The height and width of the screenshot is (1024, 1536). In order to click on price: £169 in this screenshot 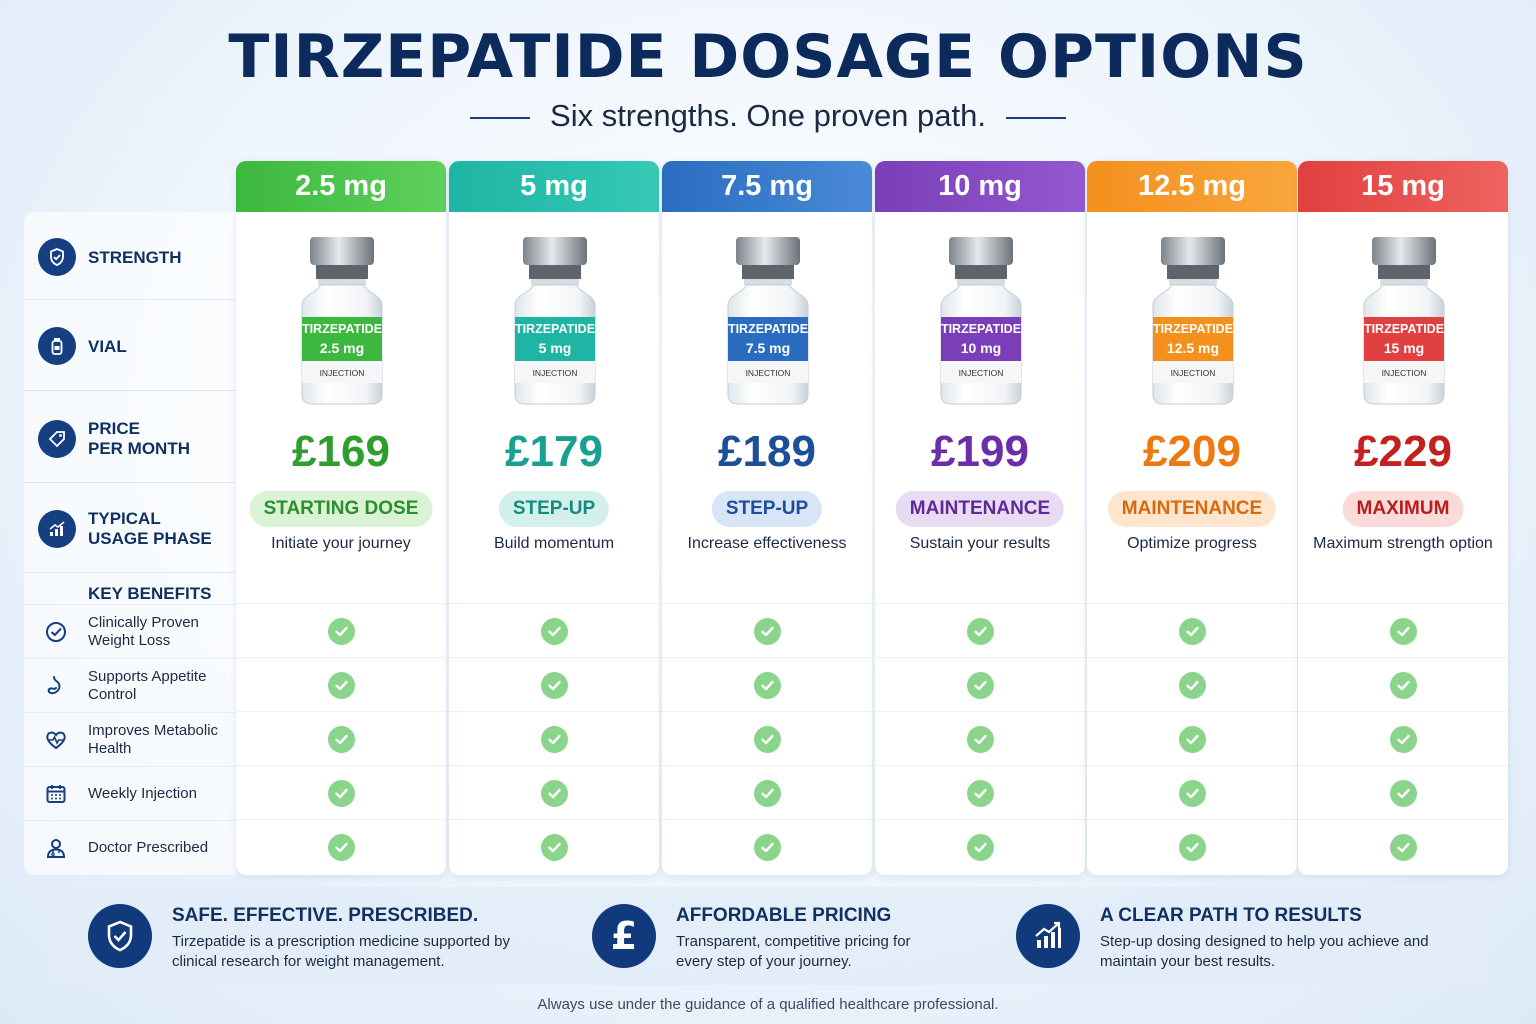, I will do `click(341, 451)`.